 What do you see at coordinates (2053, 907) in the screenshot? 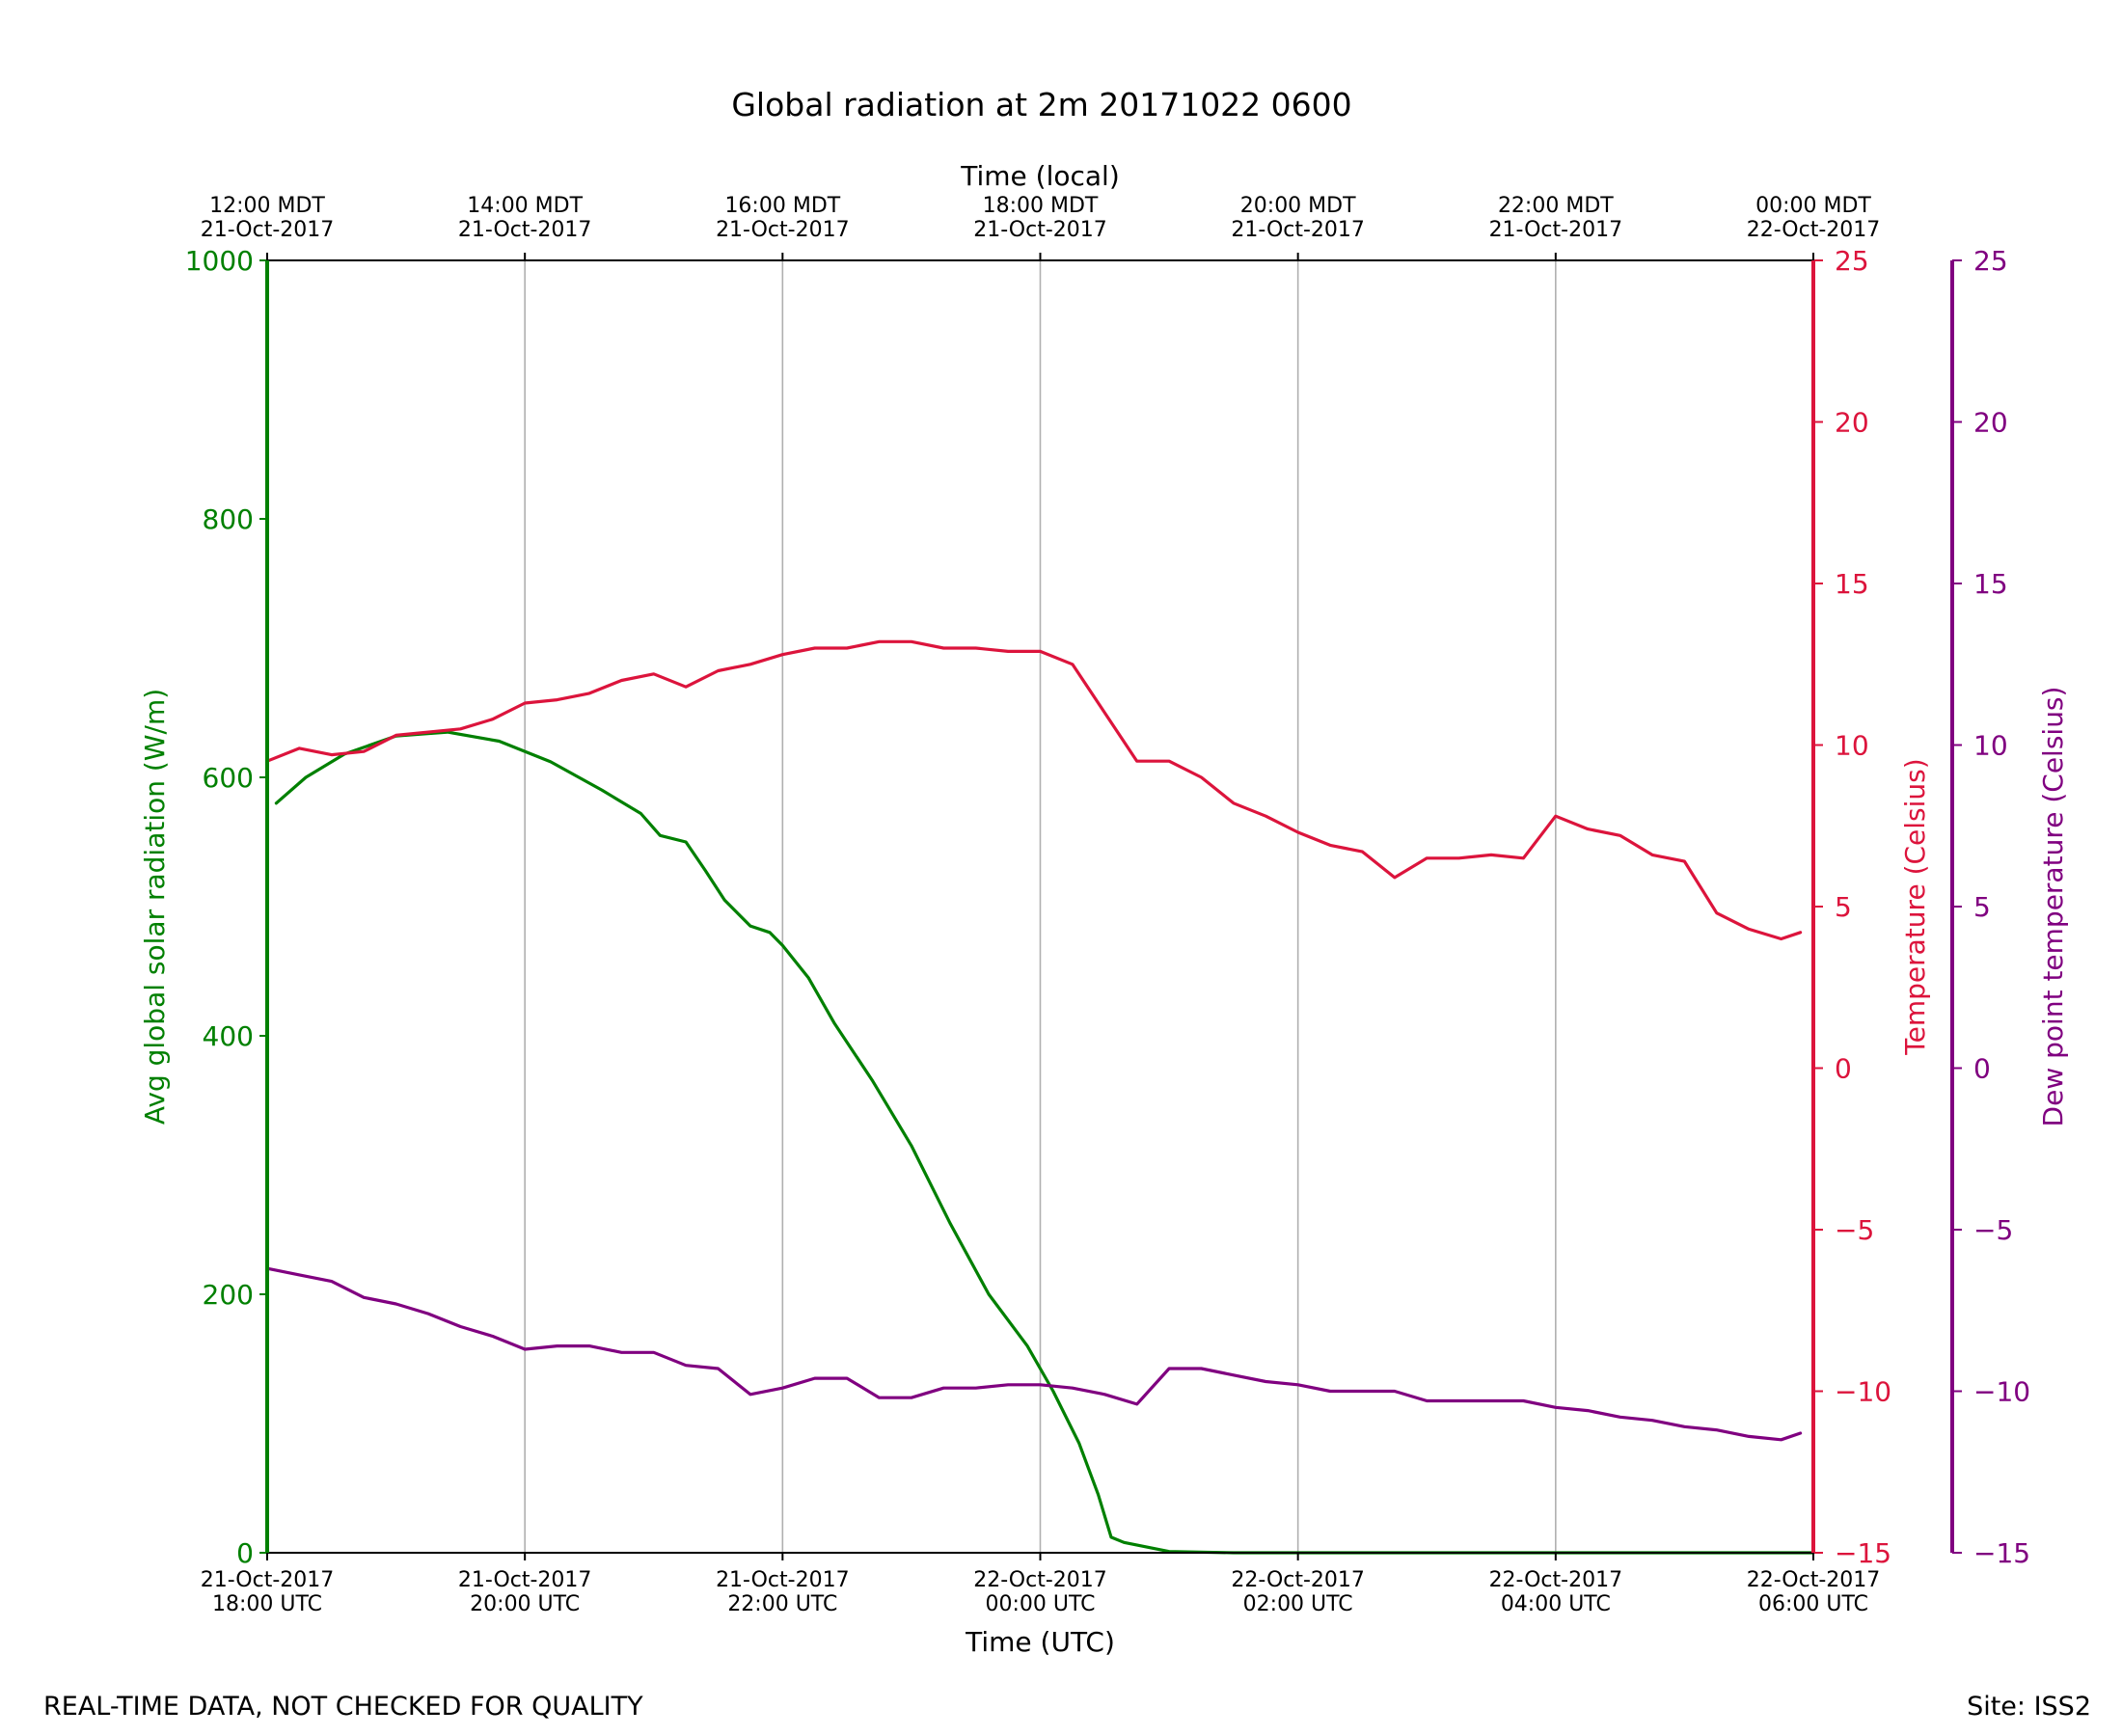
I see `dewpoint-axis-label: Dew point temperature (Celsius)` at bounding box center [2053, 907].